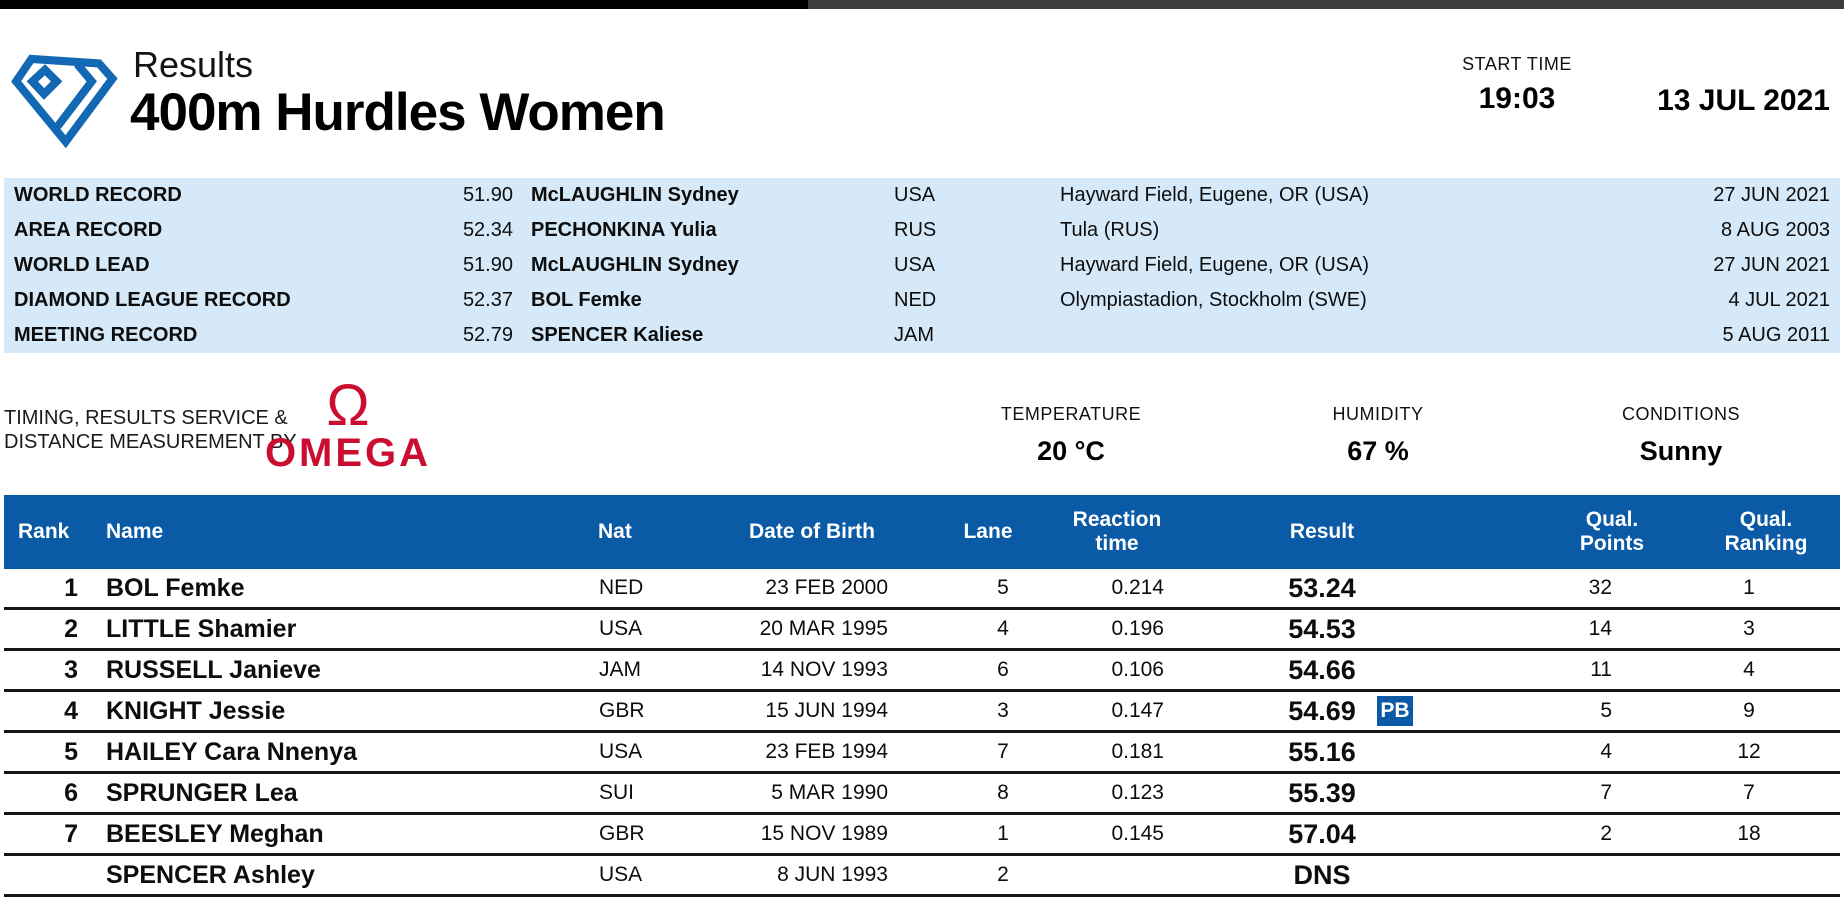 This screenshot has width=1844, height=918. I want to click on date-of-birth-cell: 15 JUN 1994, so click(826, 710).